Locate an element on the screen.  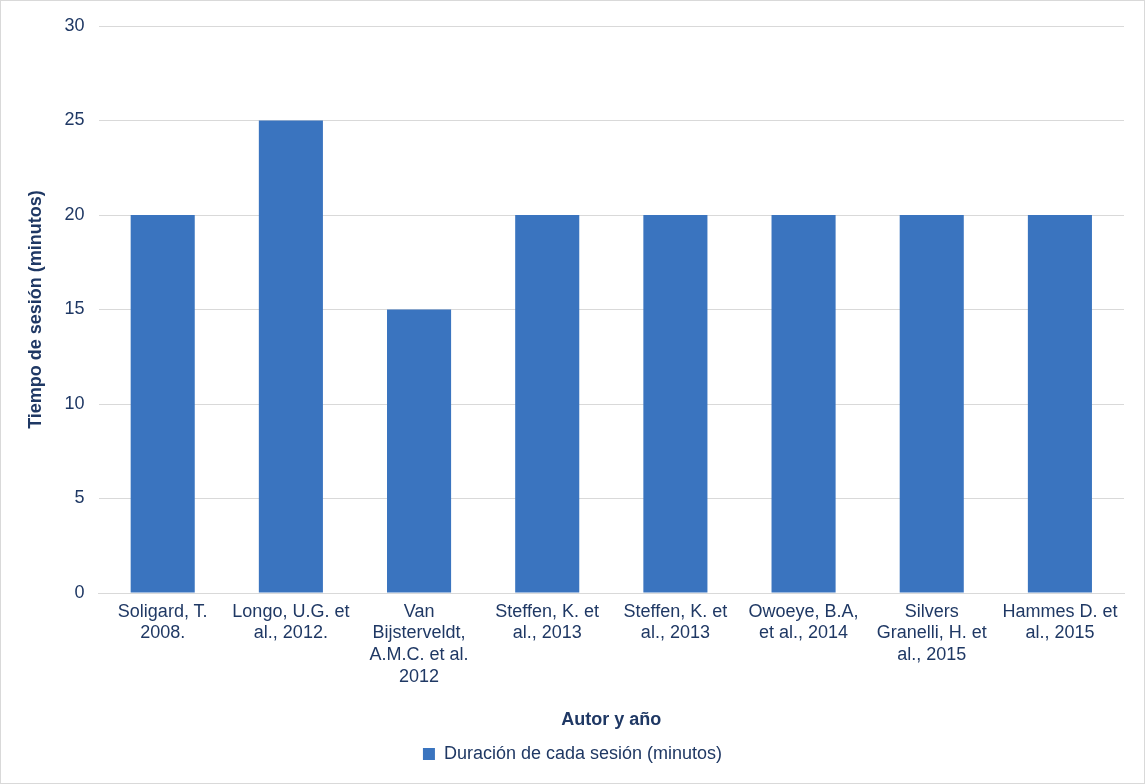
x-tick-label: Owoeye, B.A, et al., 2014 is located at coordinates (803, 621).